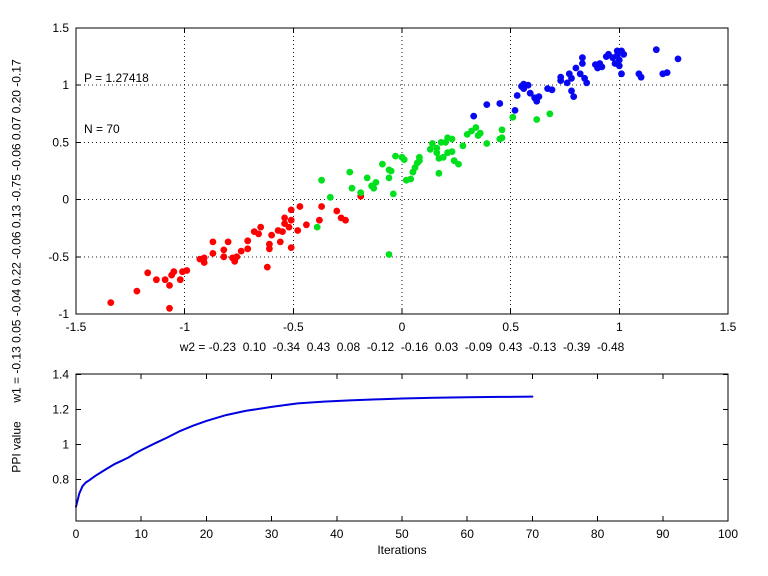 The image size is (768, 576). What do you see at coordinates (468, 534) in the screenshot?
I see `x-tick-label: 60` at bounding box center [468, 534].